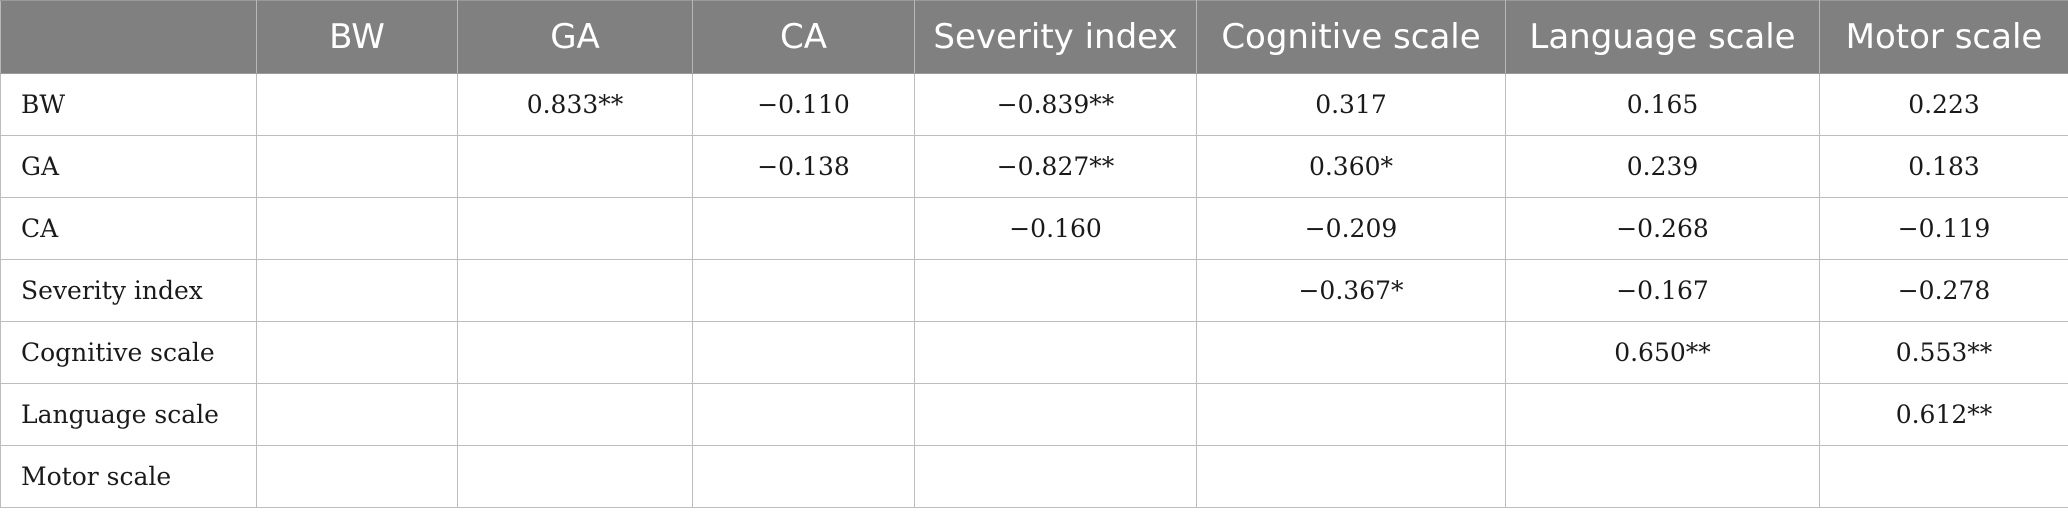 This screenshot has height=525, width=2068. I want to click on header-cell-corner, so click(128, 37).